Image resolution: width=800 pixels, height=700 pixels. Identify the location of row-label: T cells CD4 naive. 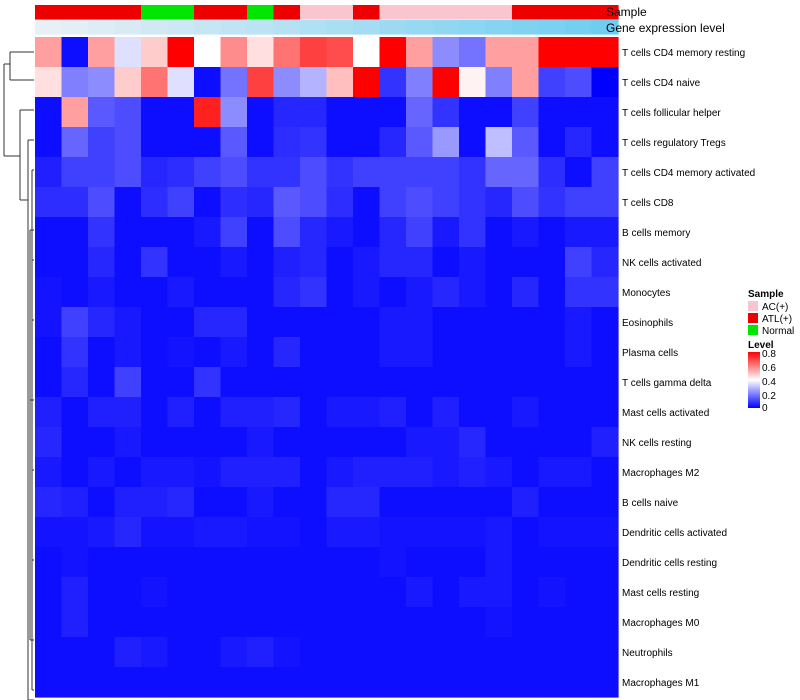
(661, 83).